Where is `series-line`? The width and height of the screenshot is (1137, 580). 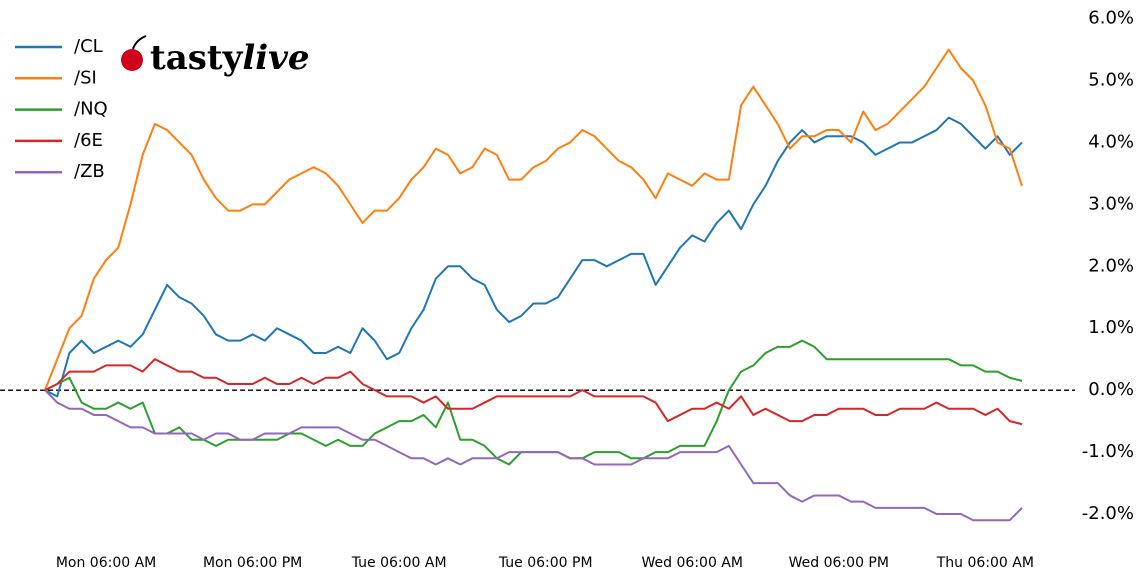
series-line is located at coordinates (533, 392).